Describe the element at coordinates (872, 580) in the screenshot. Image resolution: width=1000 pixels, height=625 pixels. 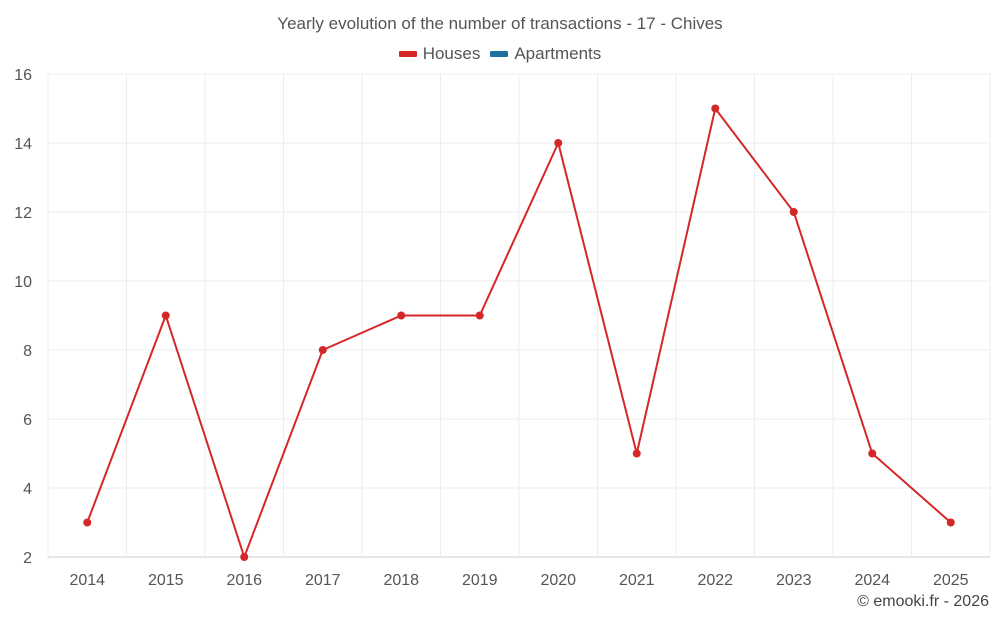
I see `x-tick-label: 2024` at that location.